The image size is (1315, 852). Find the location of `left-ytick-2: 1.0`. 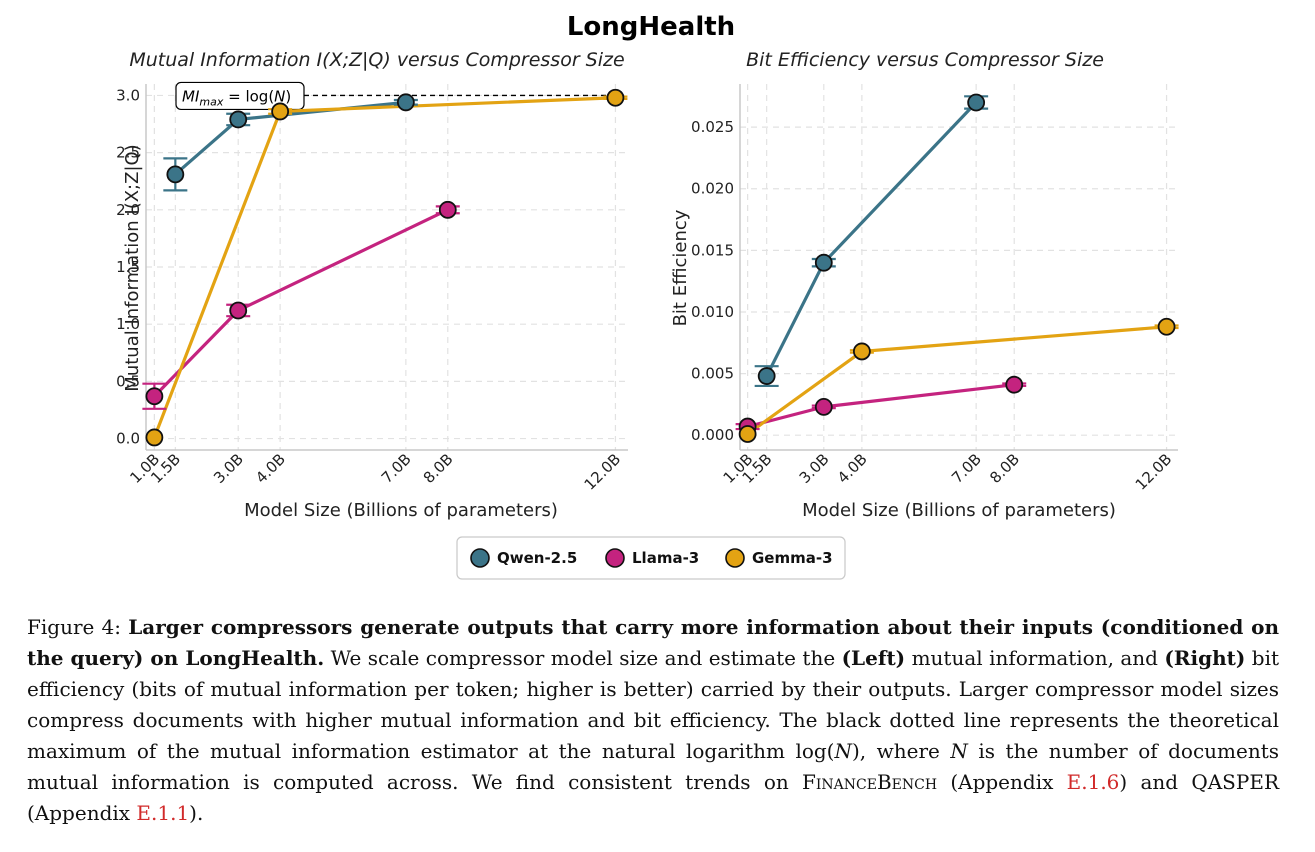

left-ytick-2: 1.0 is located at coordinates (128, 324).